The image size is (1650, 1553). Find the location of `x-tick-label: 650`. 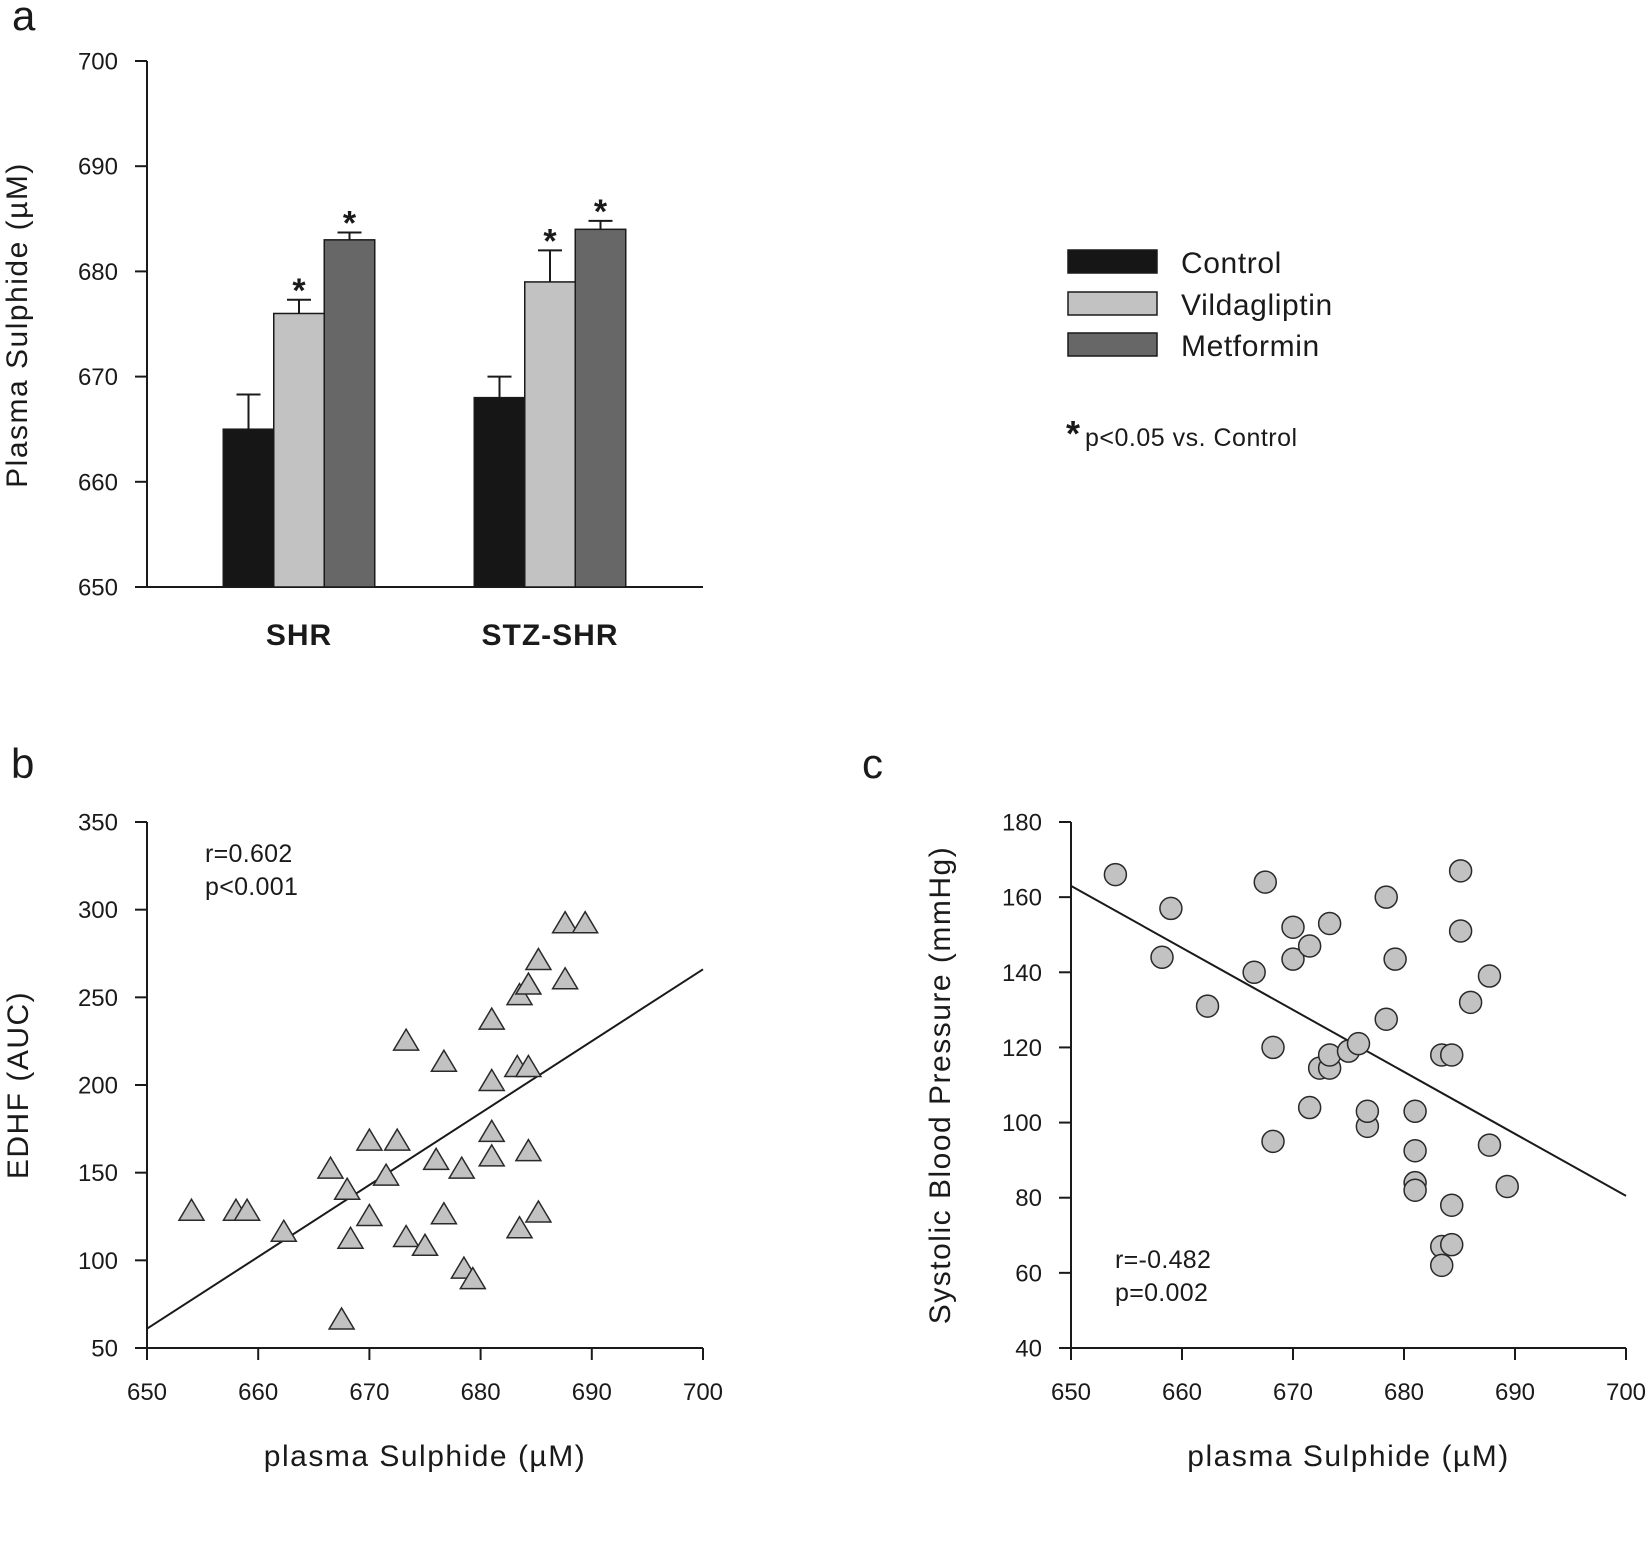

x-tick-label: 650 is located at coordinates (1071, 1392).